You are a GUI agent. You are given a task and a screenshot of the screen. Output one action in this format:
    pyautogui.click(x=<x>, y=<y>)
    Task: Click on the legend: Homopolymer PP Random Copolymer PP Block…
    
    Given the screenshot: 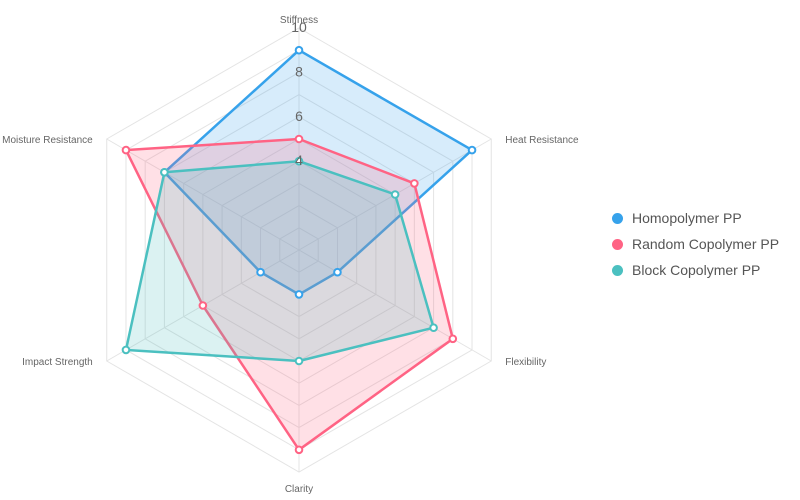 What is the action you would take?
    pyautogui.click(x=695, y=244)
    